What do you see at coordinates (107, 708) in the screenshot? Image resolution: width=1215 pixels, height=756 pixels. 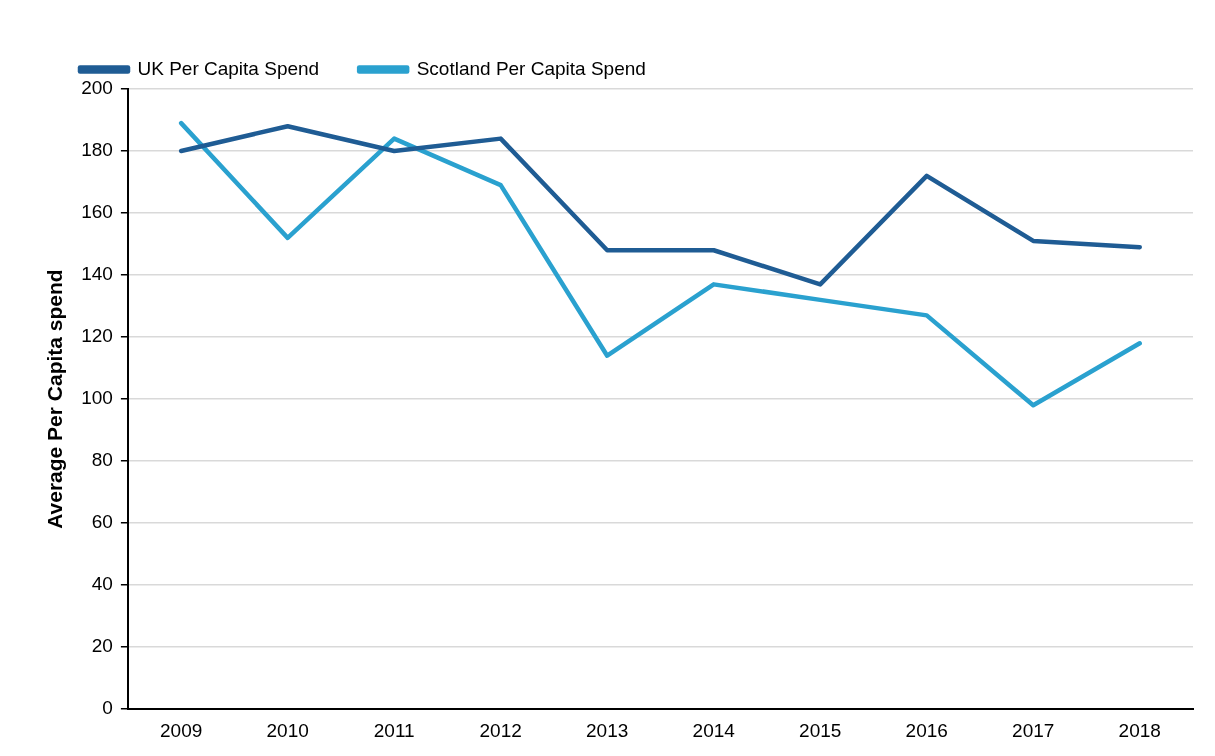 I see `y-tick-label: 0` at bounding box center [107, 708].